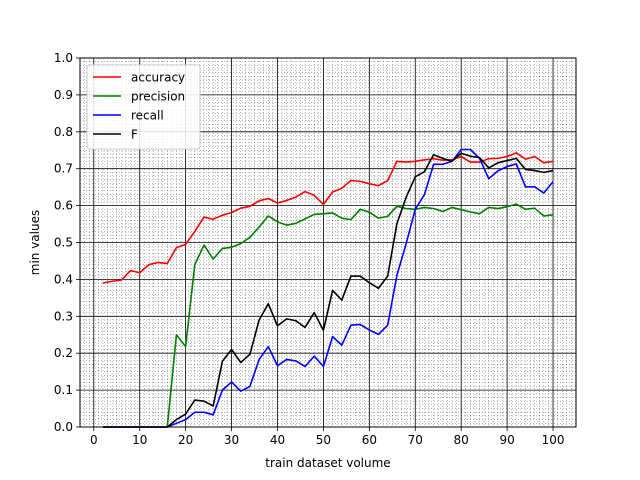 The image size is (640, 480). What do you see at coordinates (63, 58) in the screenshot?
I see `y-tick-label: 1.0` at bounding box center [63, 58].